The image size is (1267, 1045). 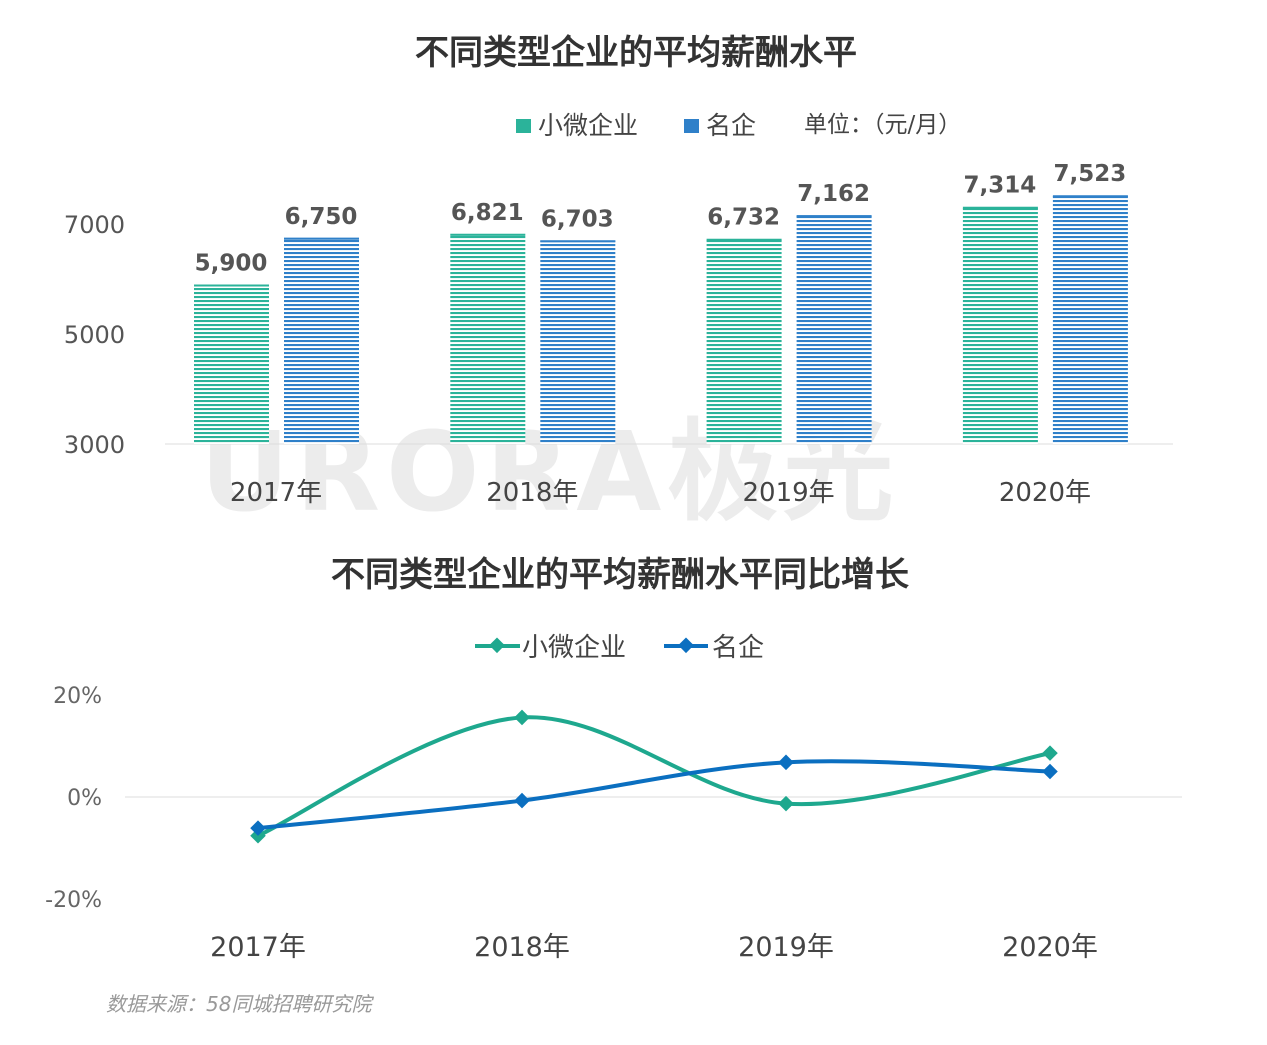 What do you see at coordinates (84, 798) in the screenshot?
I see `y-tick-label: 0%` at bounding box center [84, 798].